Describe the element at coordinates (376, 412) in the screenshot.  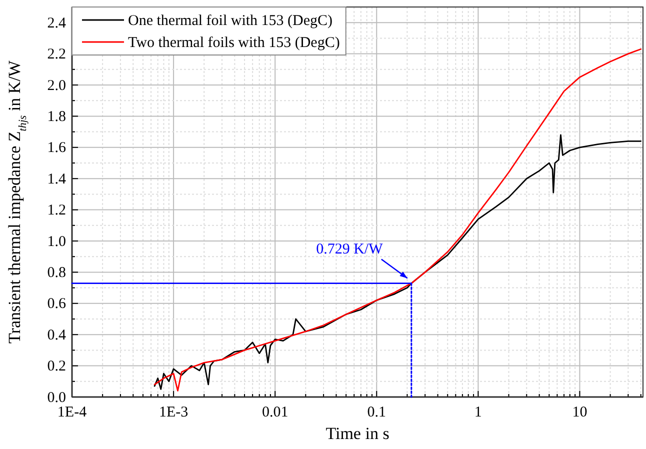
I see `x-tick-label: 0.1` at that location.